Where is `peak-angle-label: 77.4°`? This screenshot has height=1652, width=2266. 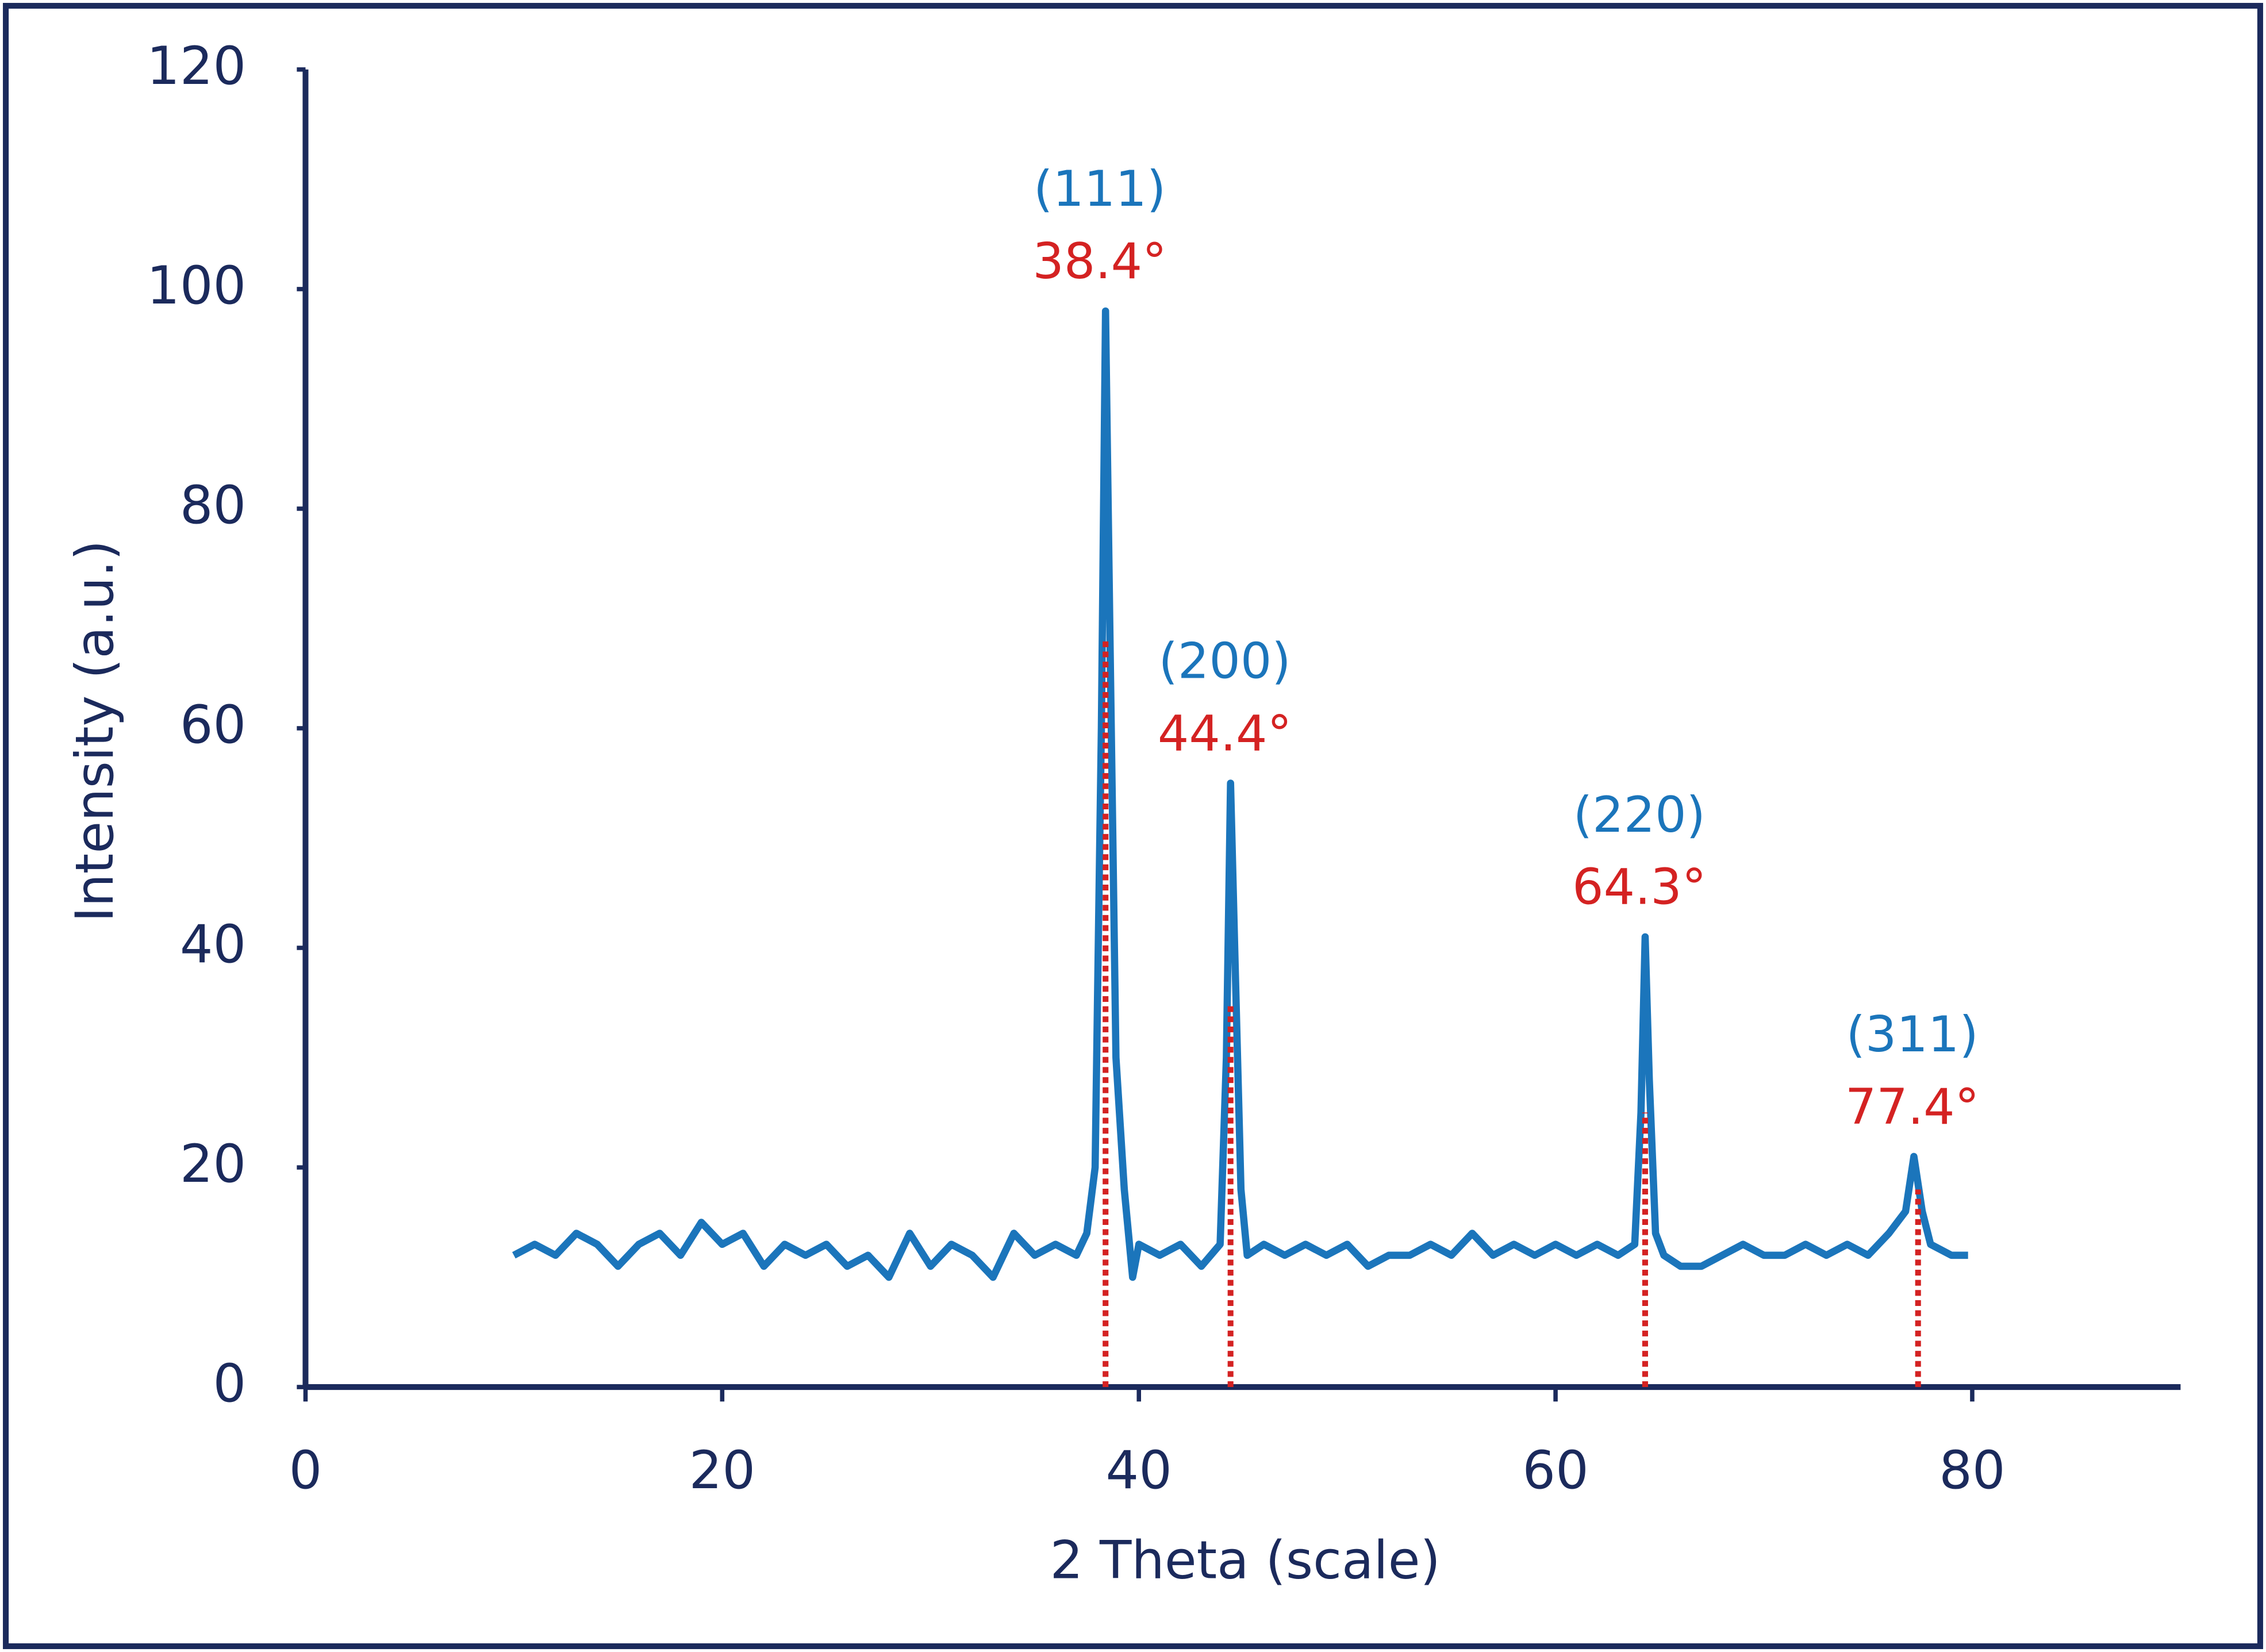 peak-angle-label: 77.4° is located at coordinates (1912, 1108).